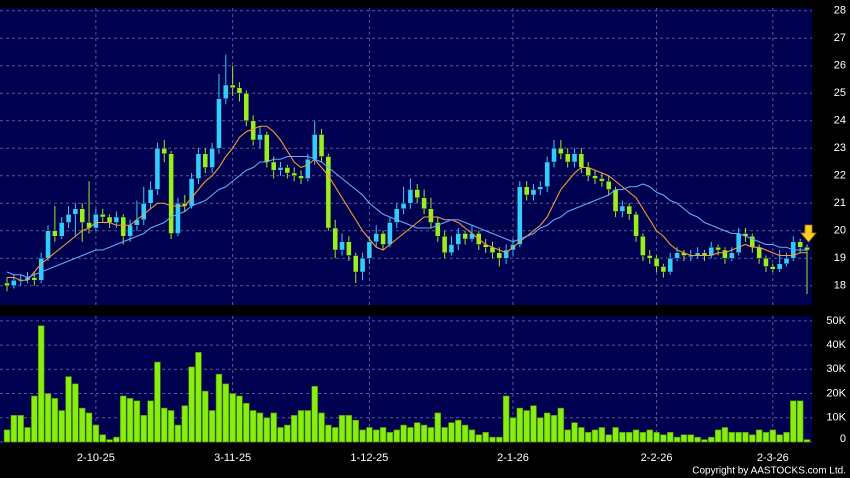 Image resolution: width=850 pixels, height=478 pixels. Describe the element at coordinates (840, 93) in the screenshot. I see `y-tick-label: 25` at that location.